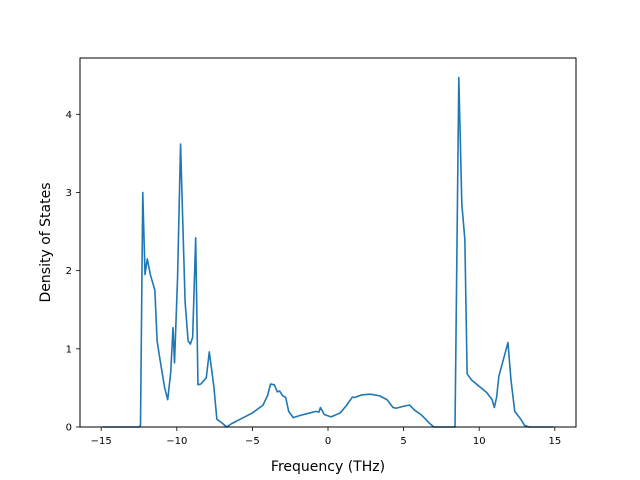 This screenshot has width=640, height=480. I want to click on x-tick-label: −10, so click(176, 441).